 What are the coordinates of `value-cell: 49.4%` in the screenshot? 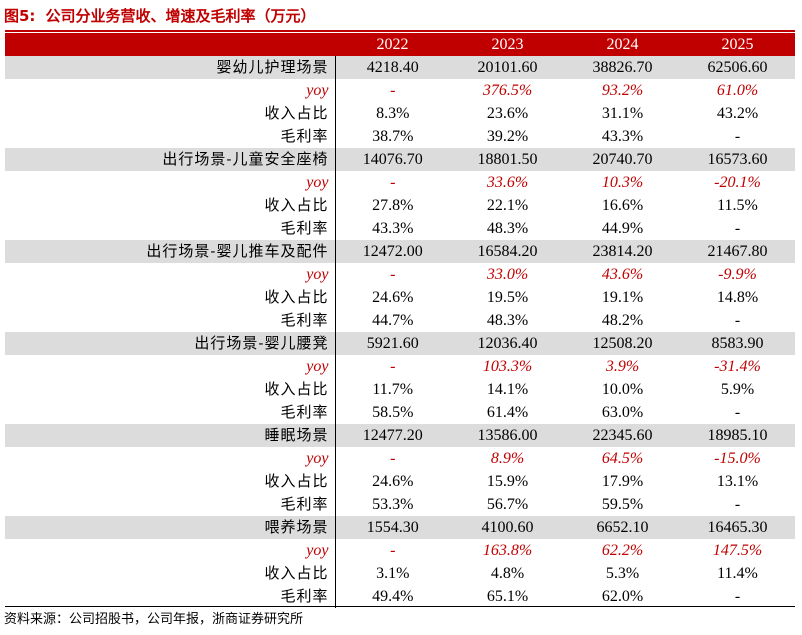 It's located at (393, 596).